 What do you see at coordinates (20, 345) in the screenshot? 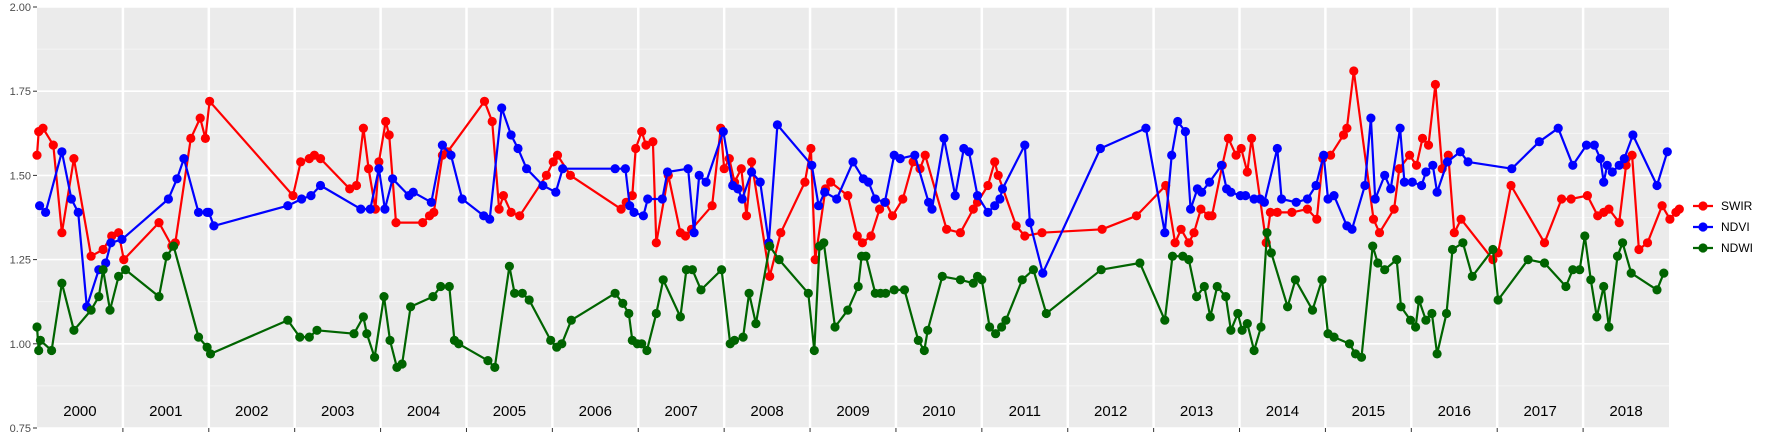
I see `y-tick-label: 1.00` at bounding box center [20, 345].